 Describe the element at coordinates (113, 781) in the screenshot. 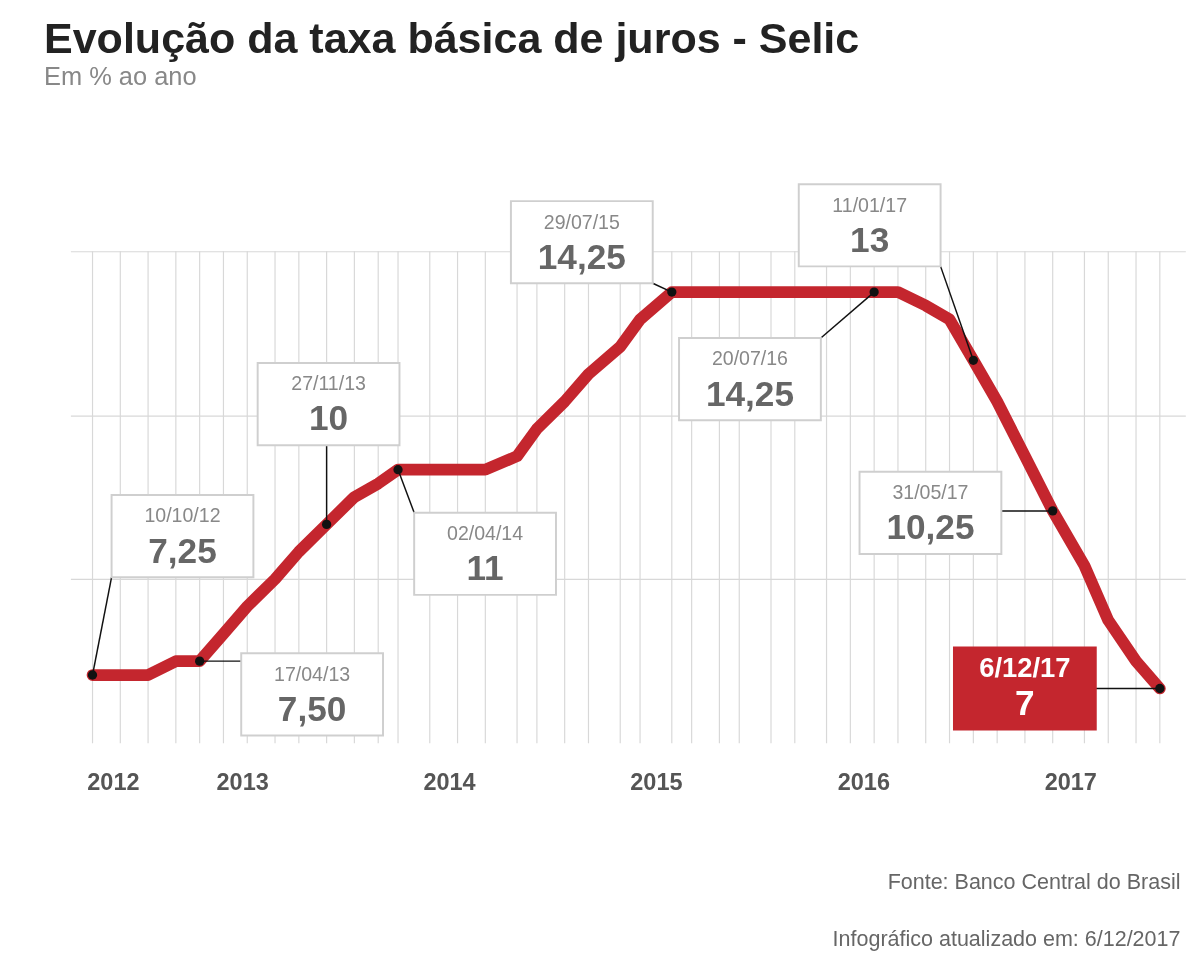

I see `x-tick-label: 2012` at that location.